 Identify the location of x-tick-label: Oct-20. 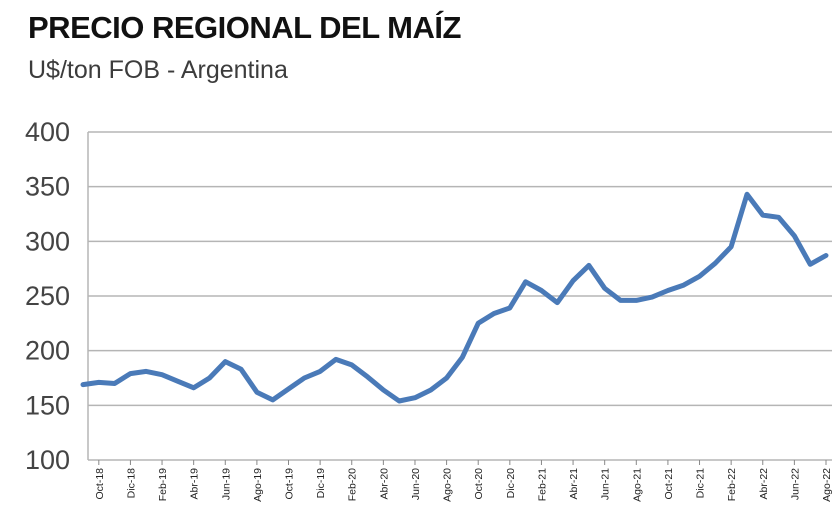
(479, 484).